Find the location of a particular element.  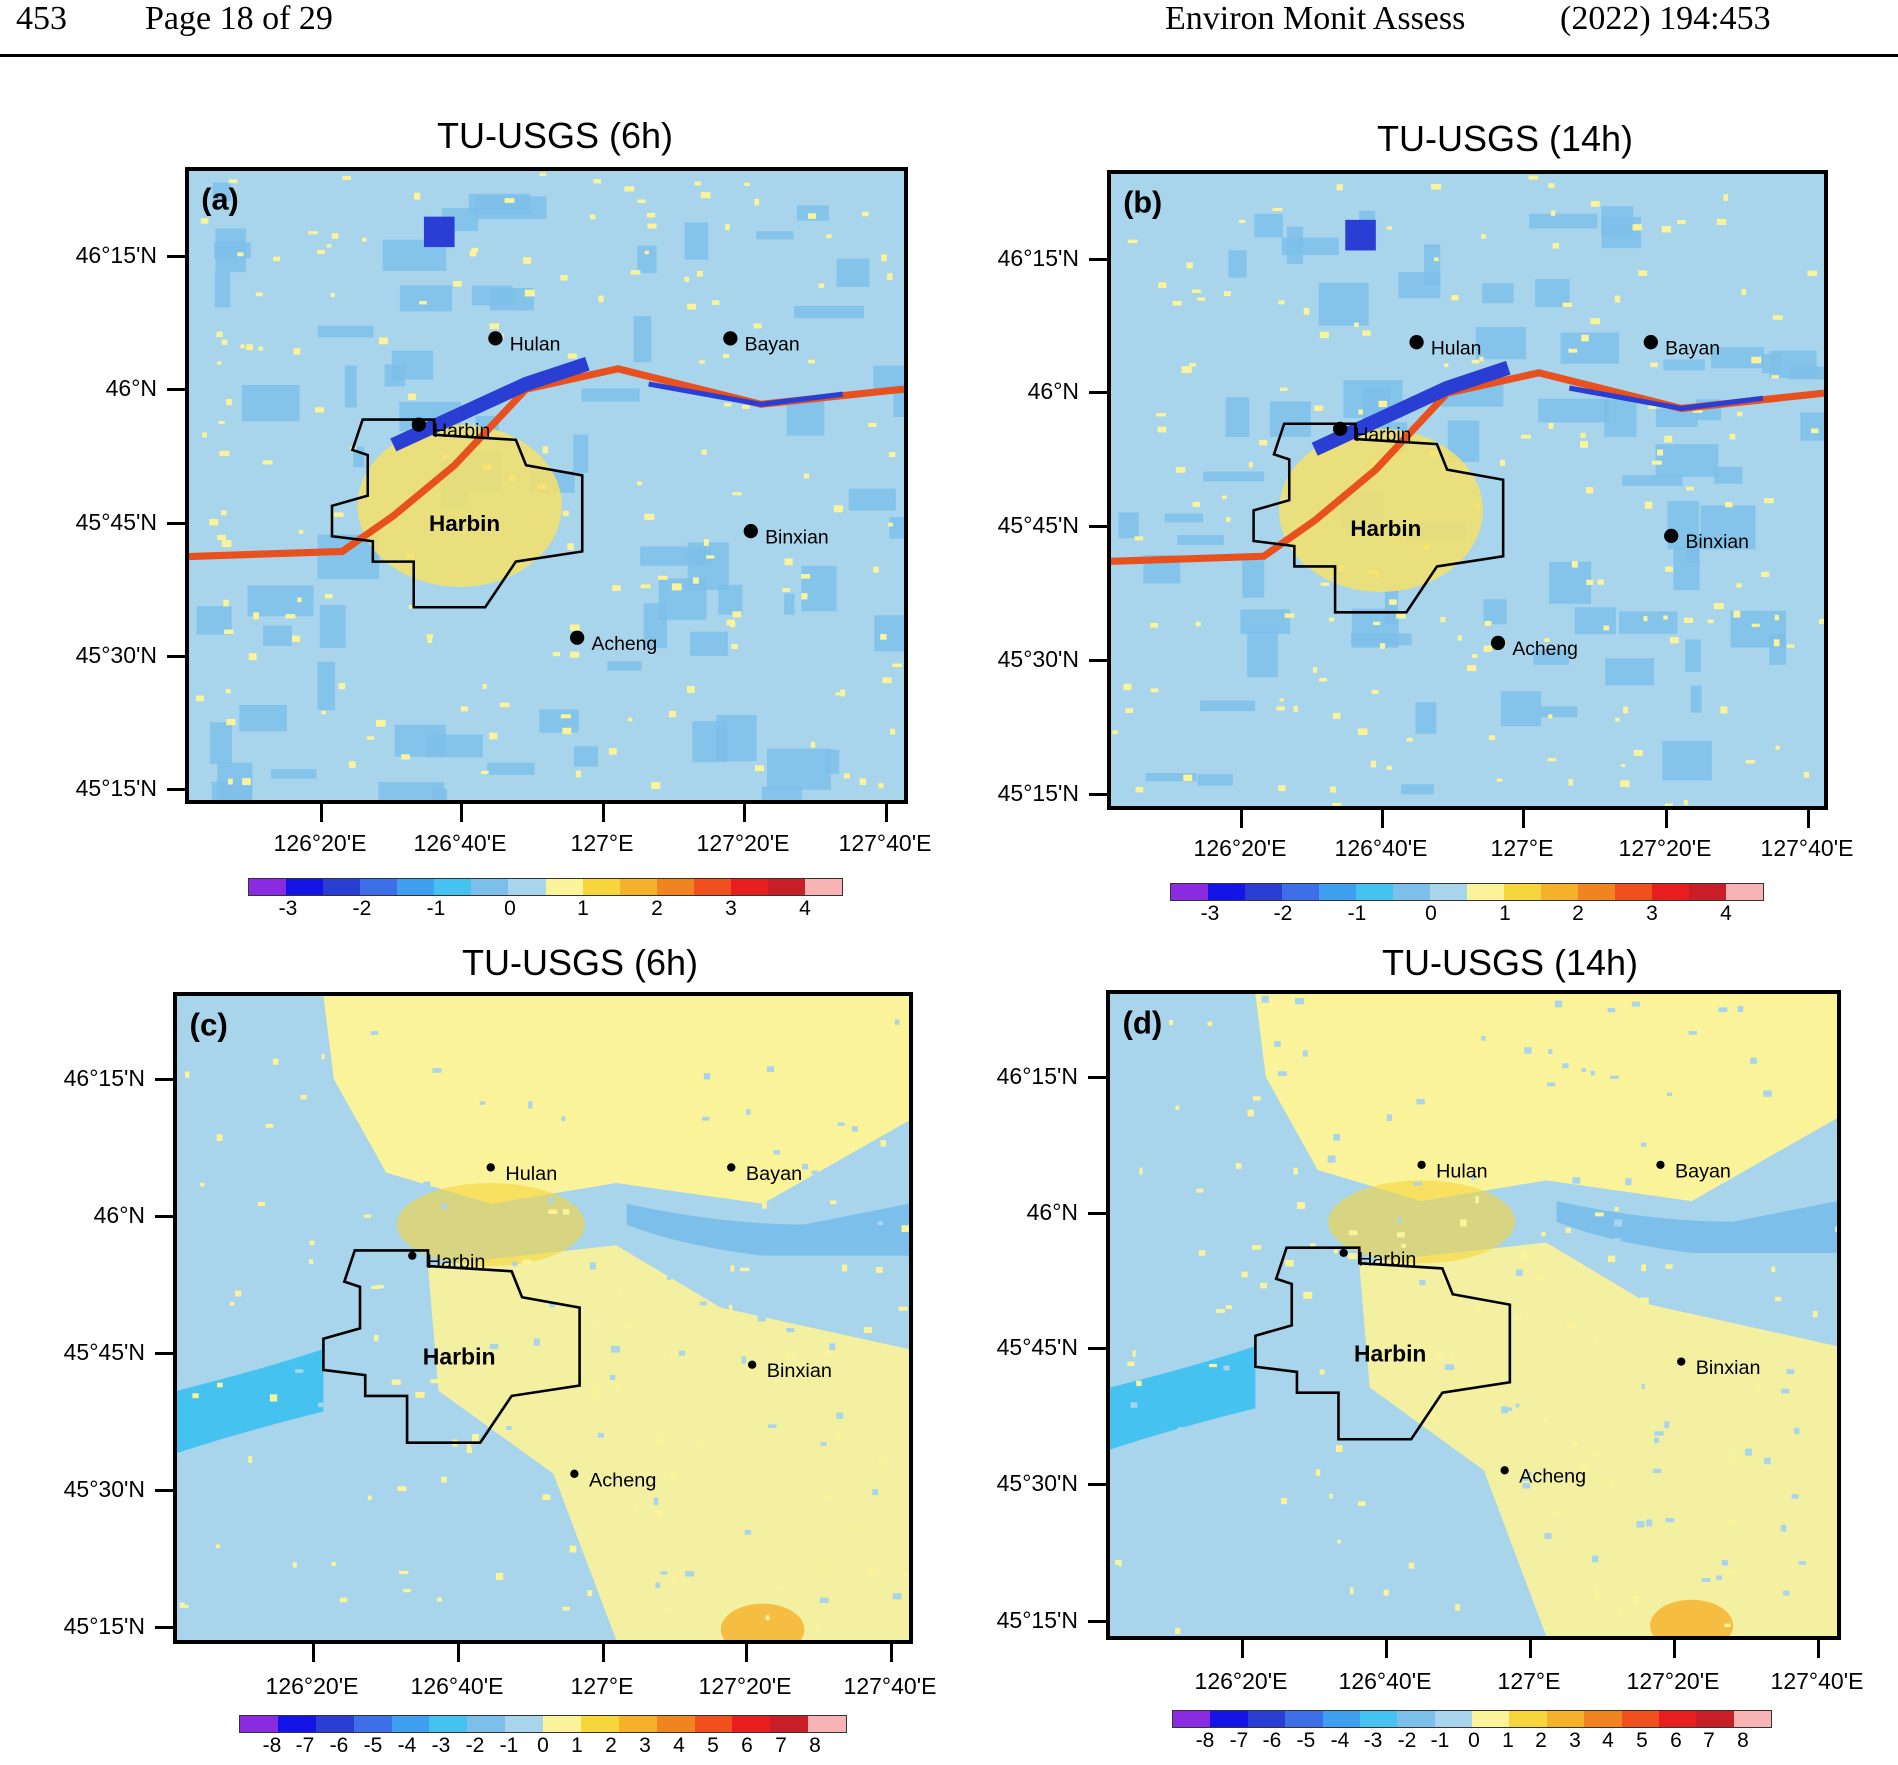

map-canvas-a: Hulan Bayan Harbin Binxian Acheng Harbin (a) is located at coordinates (546, 485).